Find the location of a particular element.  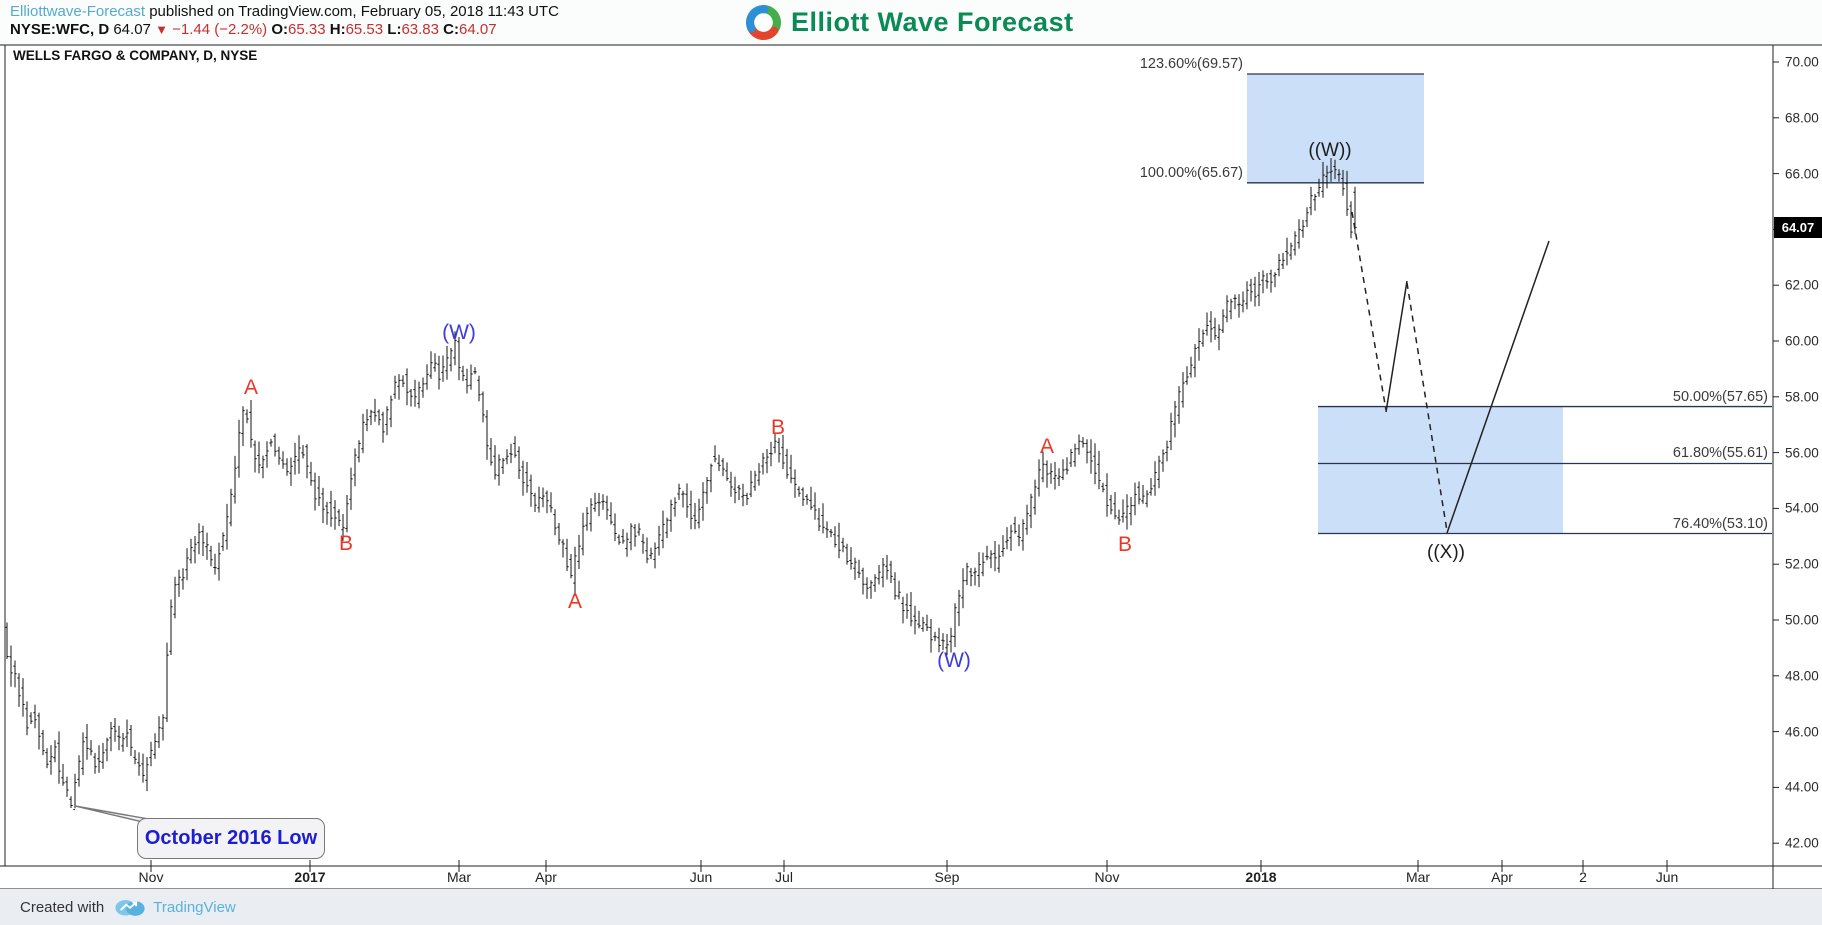

fib-level-label: 50.00%(57.65) is located at coordinates (1720, 396).